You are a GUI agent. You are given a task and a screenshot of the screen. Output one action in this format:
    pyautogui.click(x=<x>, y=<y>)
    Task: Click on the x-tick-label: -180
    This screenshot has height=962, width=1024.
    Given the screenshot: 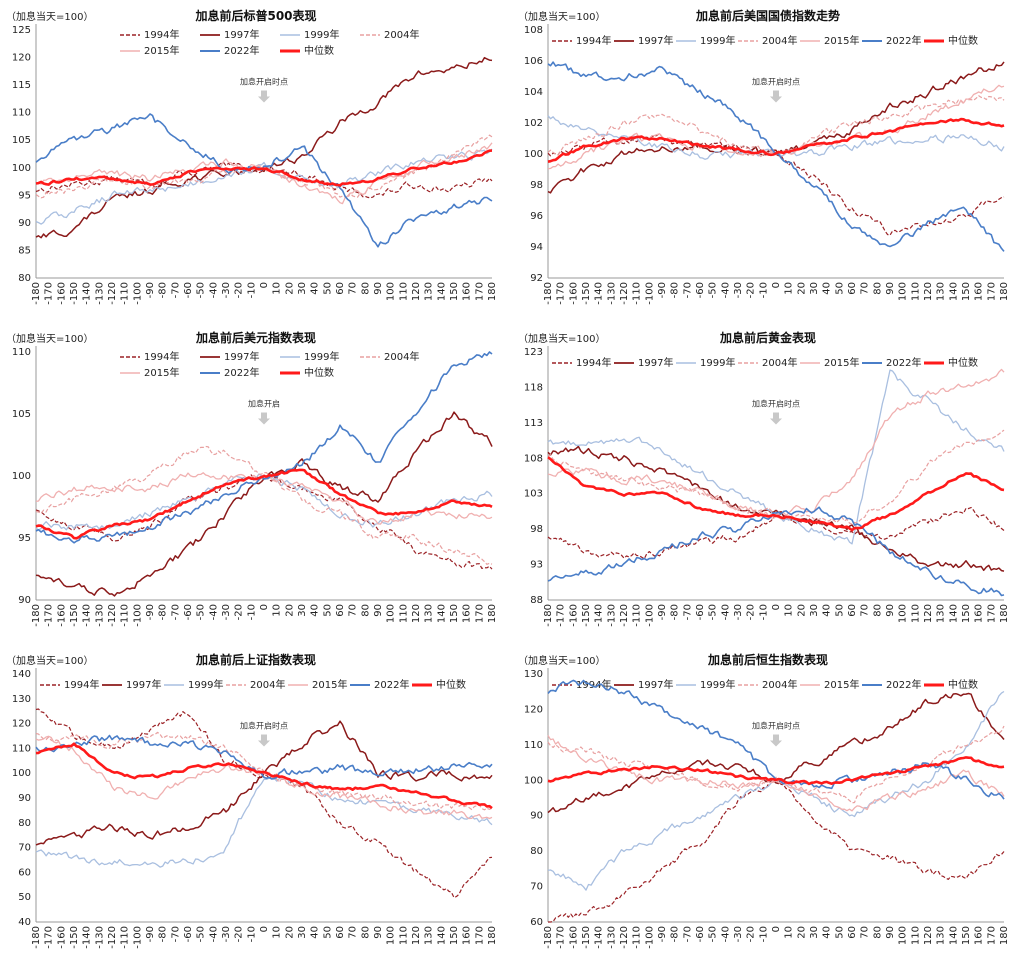 What is the action you would take?
    pyautogui.click(x=548, y=937)
    